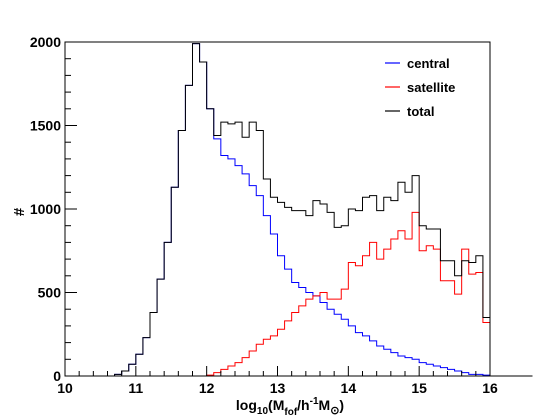 The height and width of the screenshot is (418, 545). What do you see at coordinates (349, 388) in the screenshot?
I see `x-tick-label: 14` at bounding box center [349, 388].